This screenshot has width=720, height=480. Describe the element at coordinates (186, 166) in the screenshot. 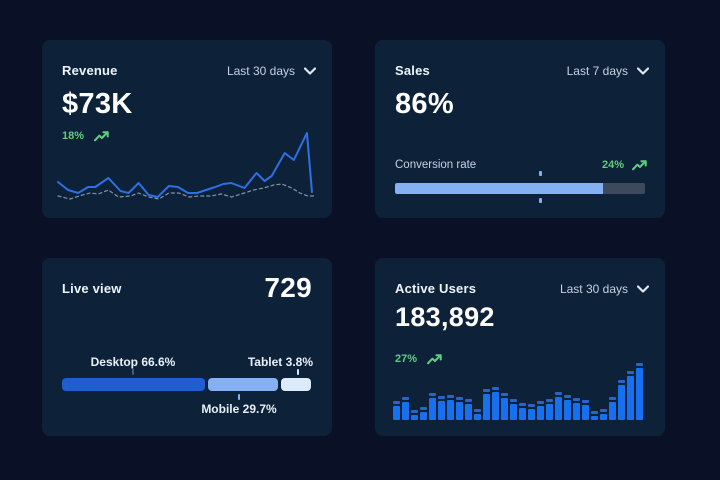

I see `revenue-line-chart` at that location.